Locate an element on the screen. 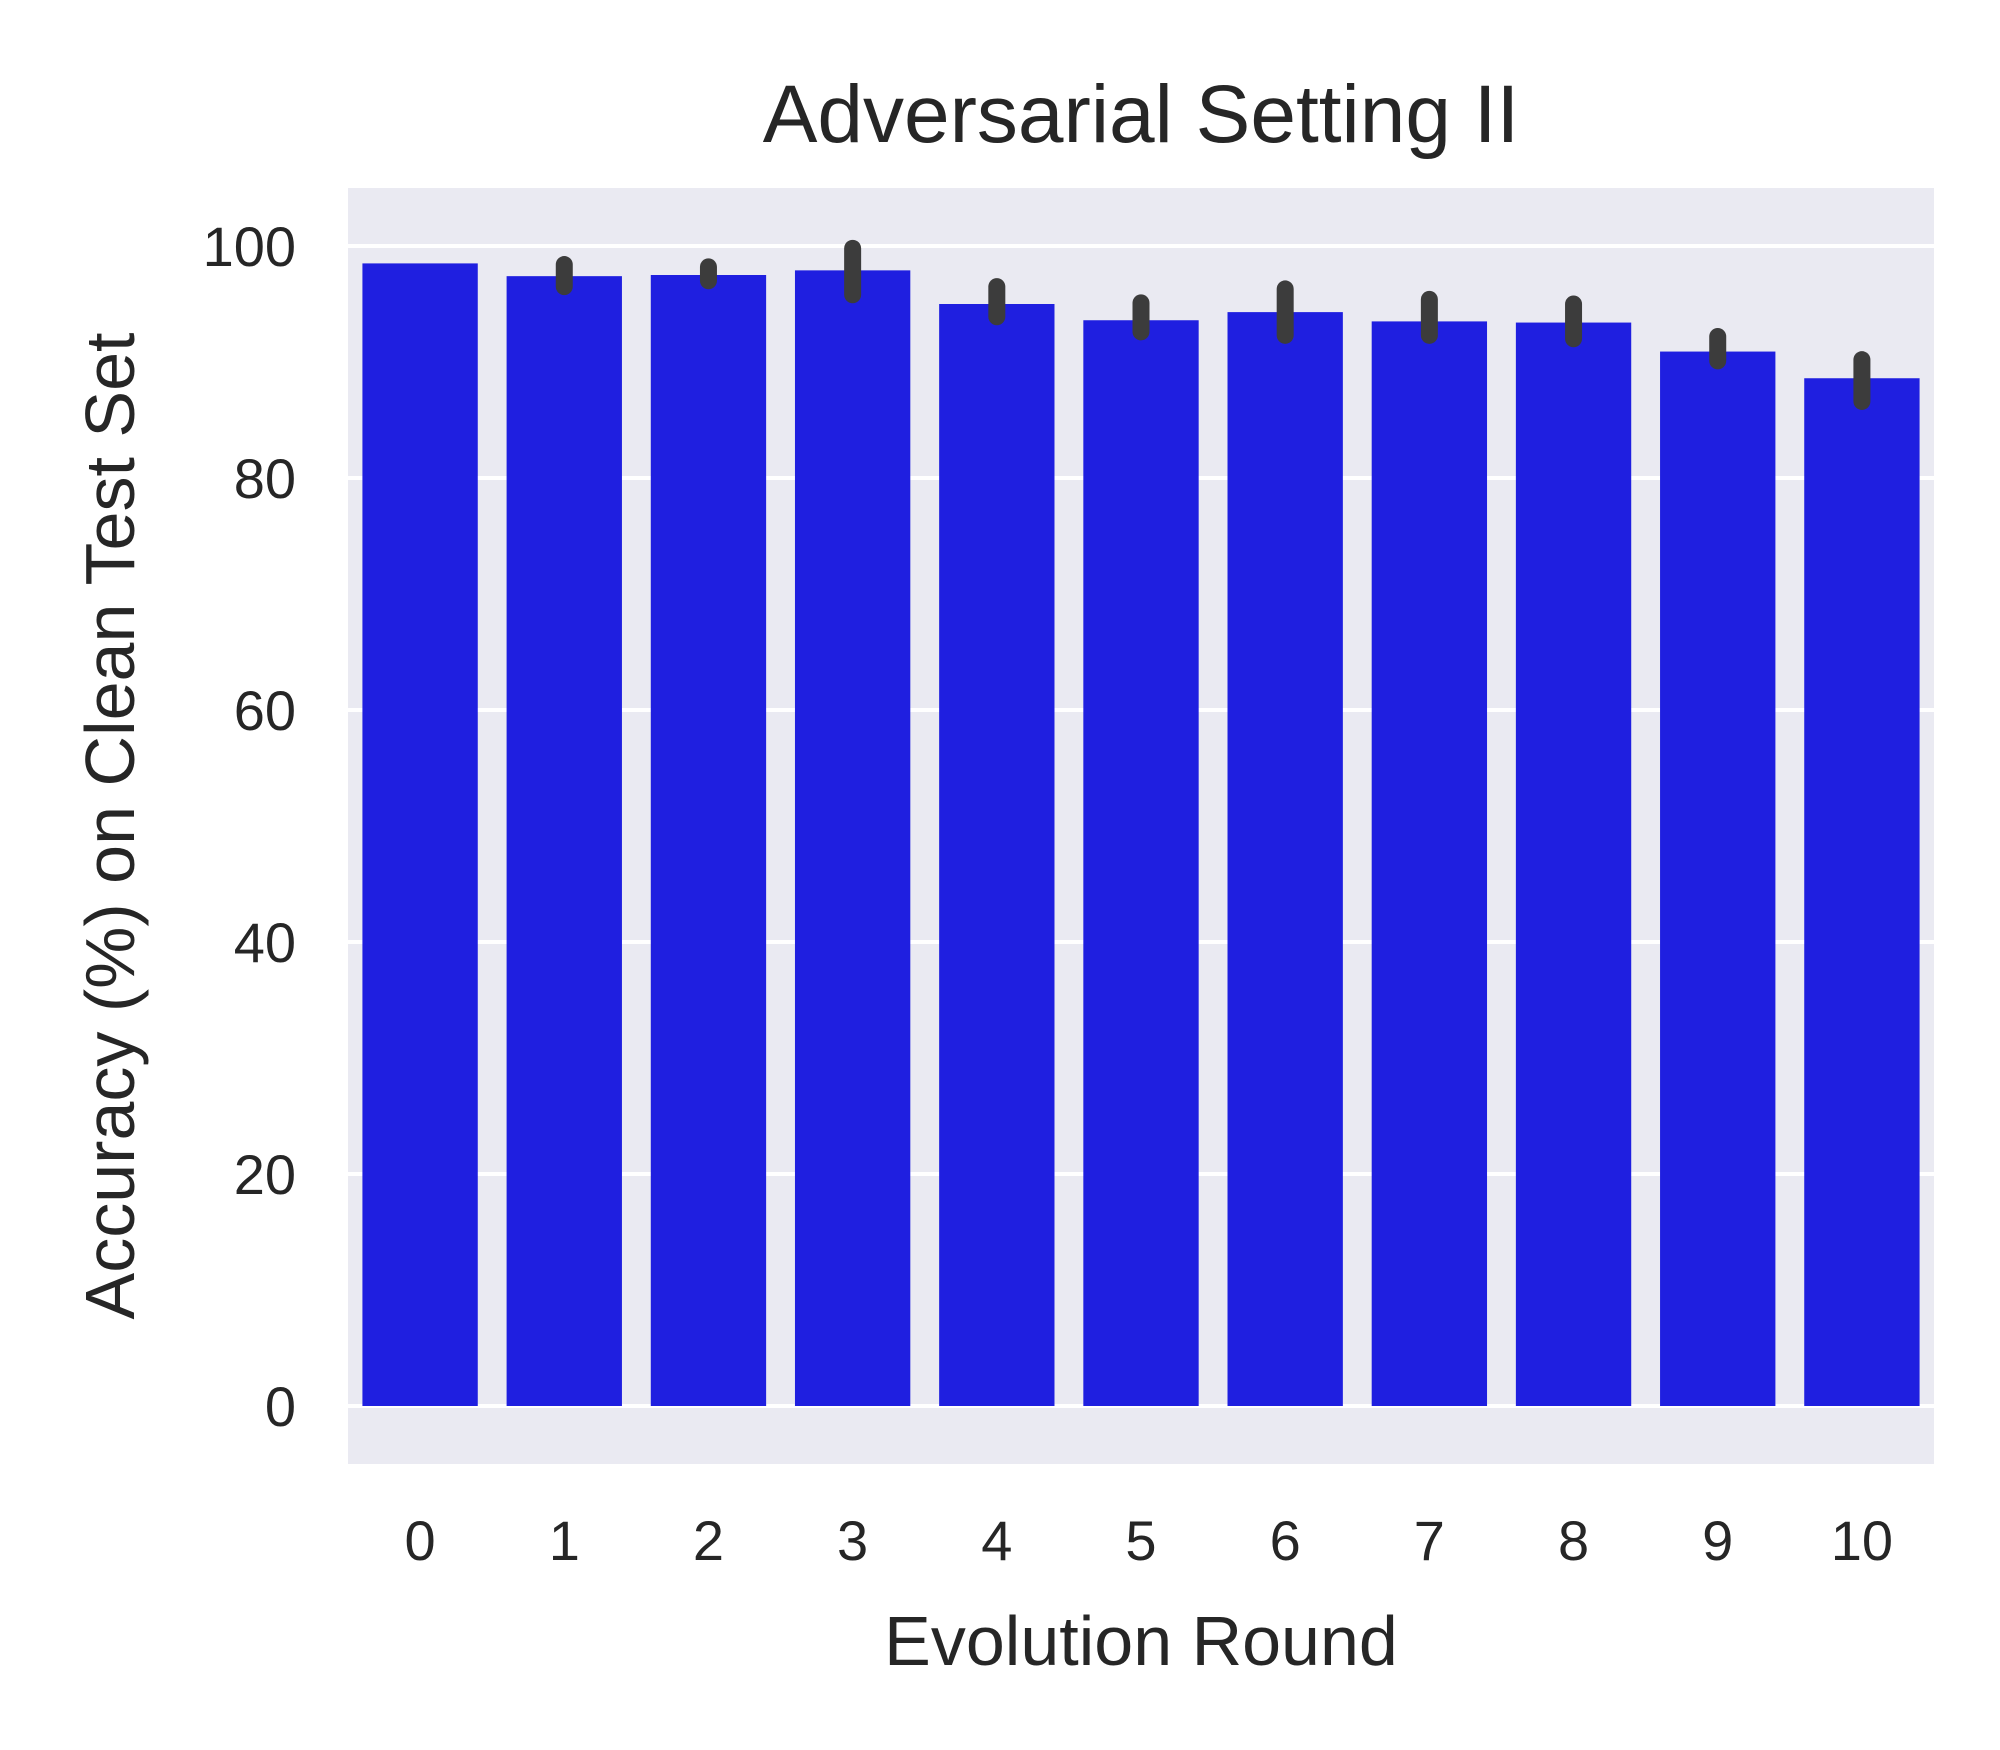 This screenshot has height=1750, width=2000. x-tick-label: 6 is located at coordinates (1285, 1540).